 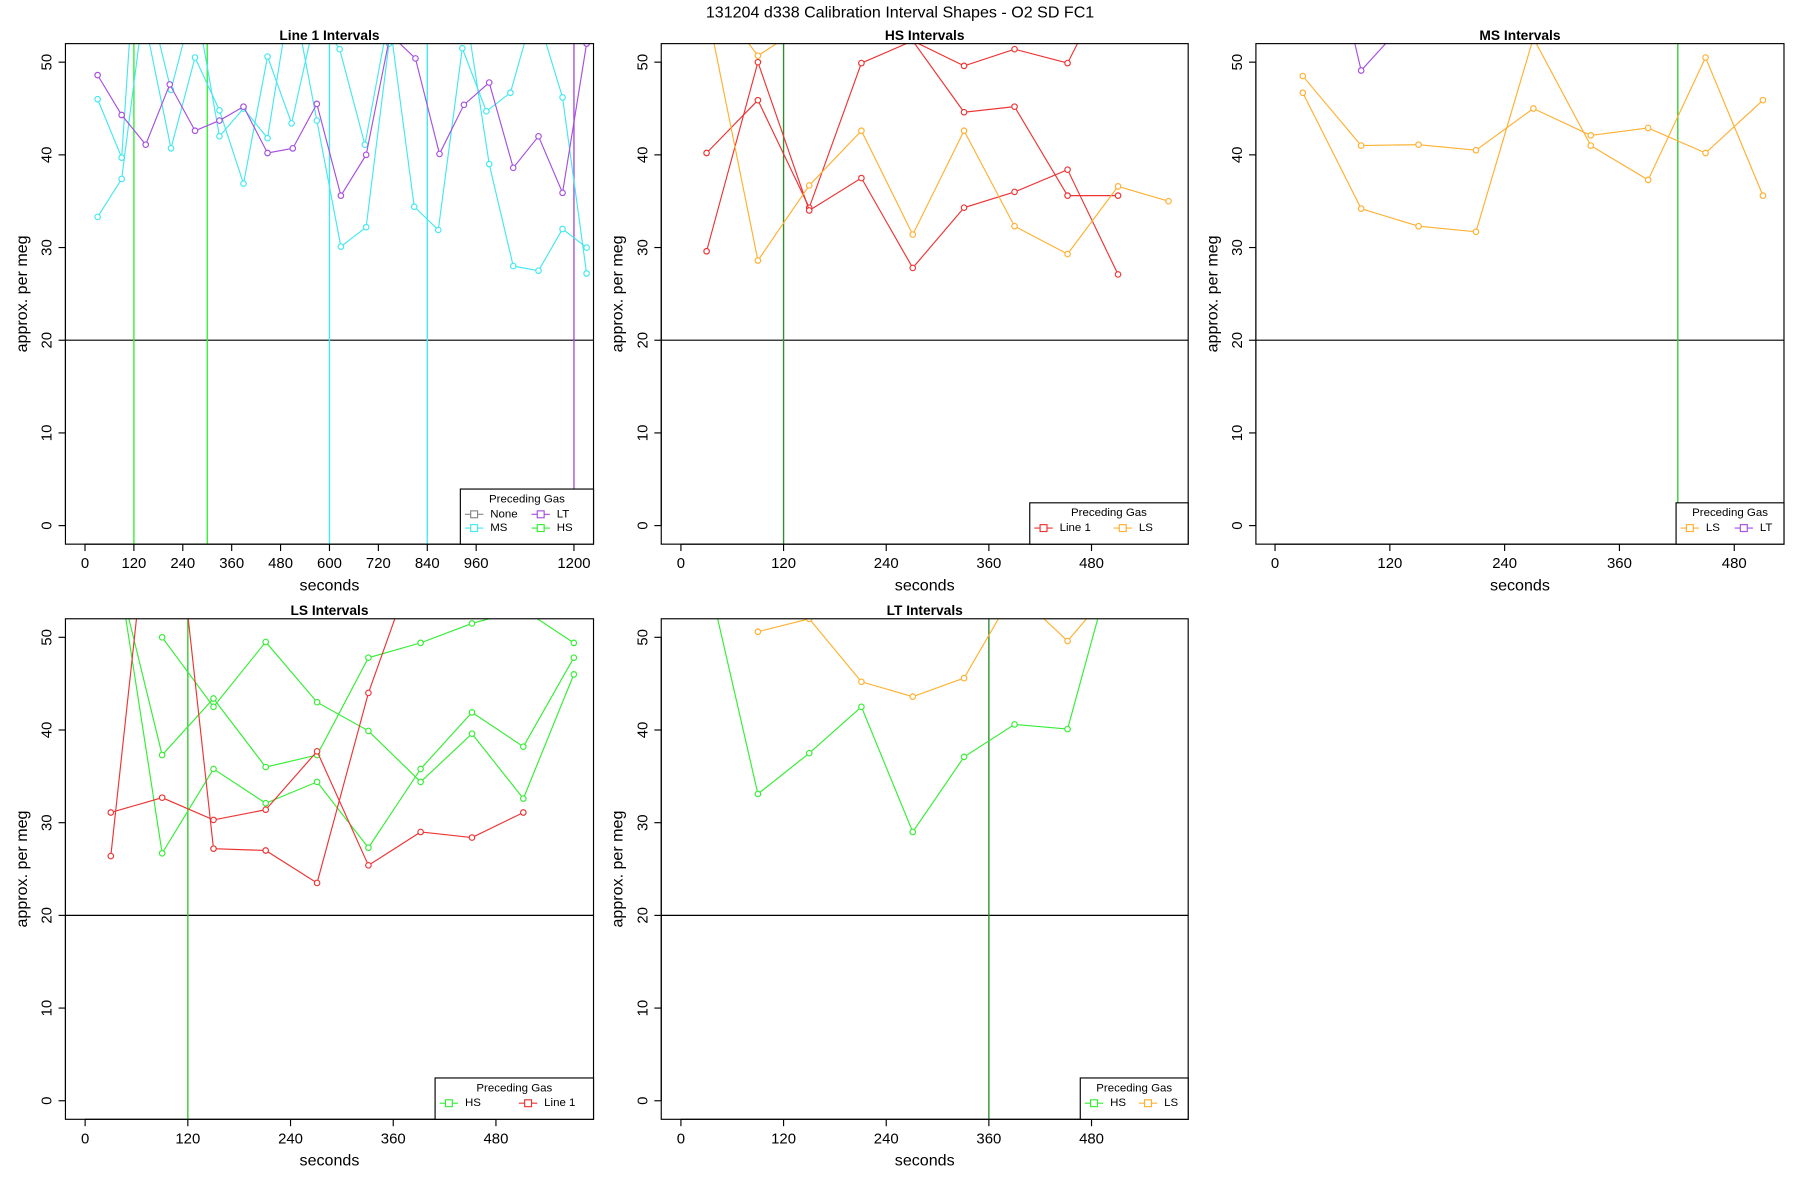 What do you see at coordinates (427, 563) in the screenshot?
I see `x-tick-label: 840` at bounding box center [427, 563].